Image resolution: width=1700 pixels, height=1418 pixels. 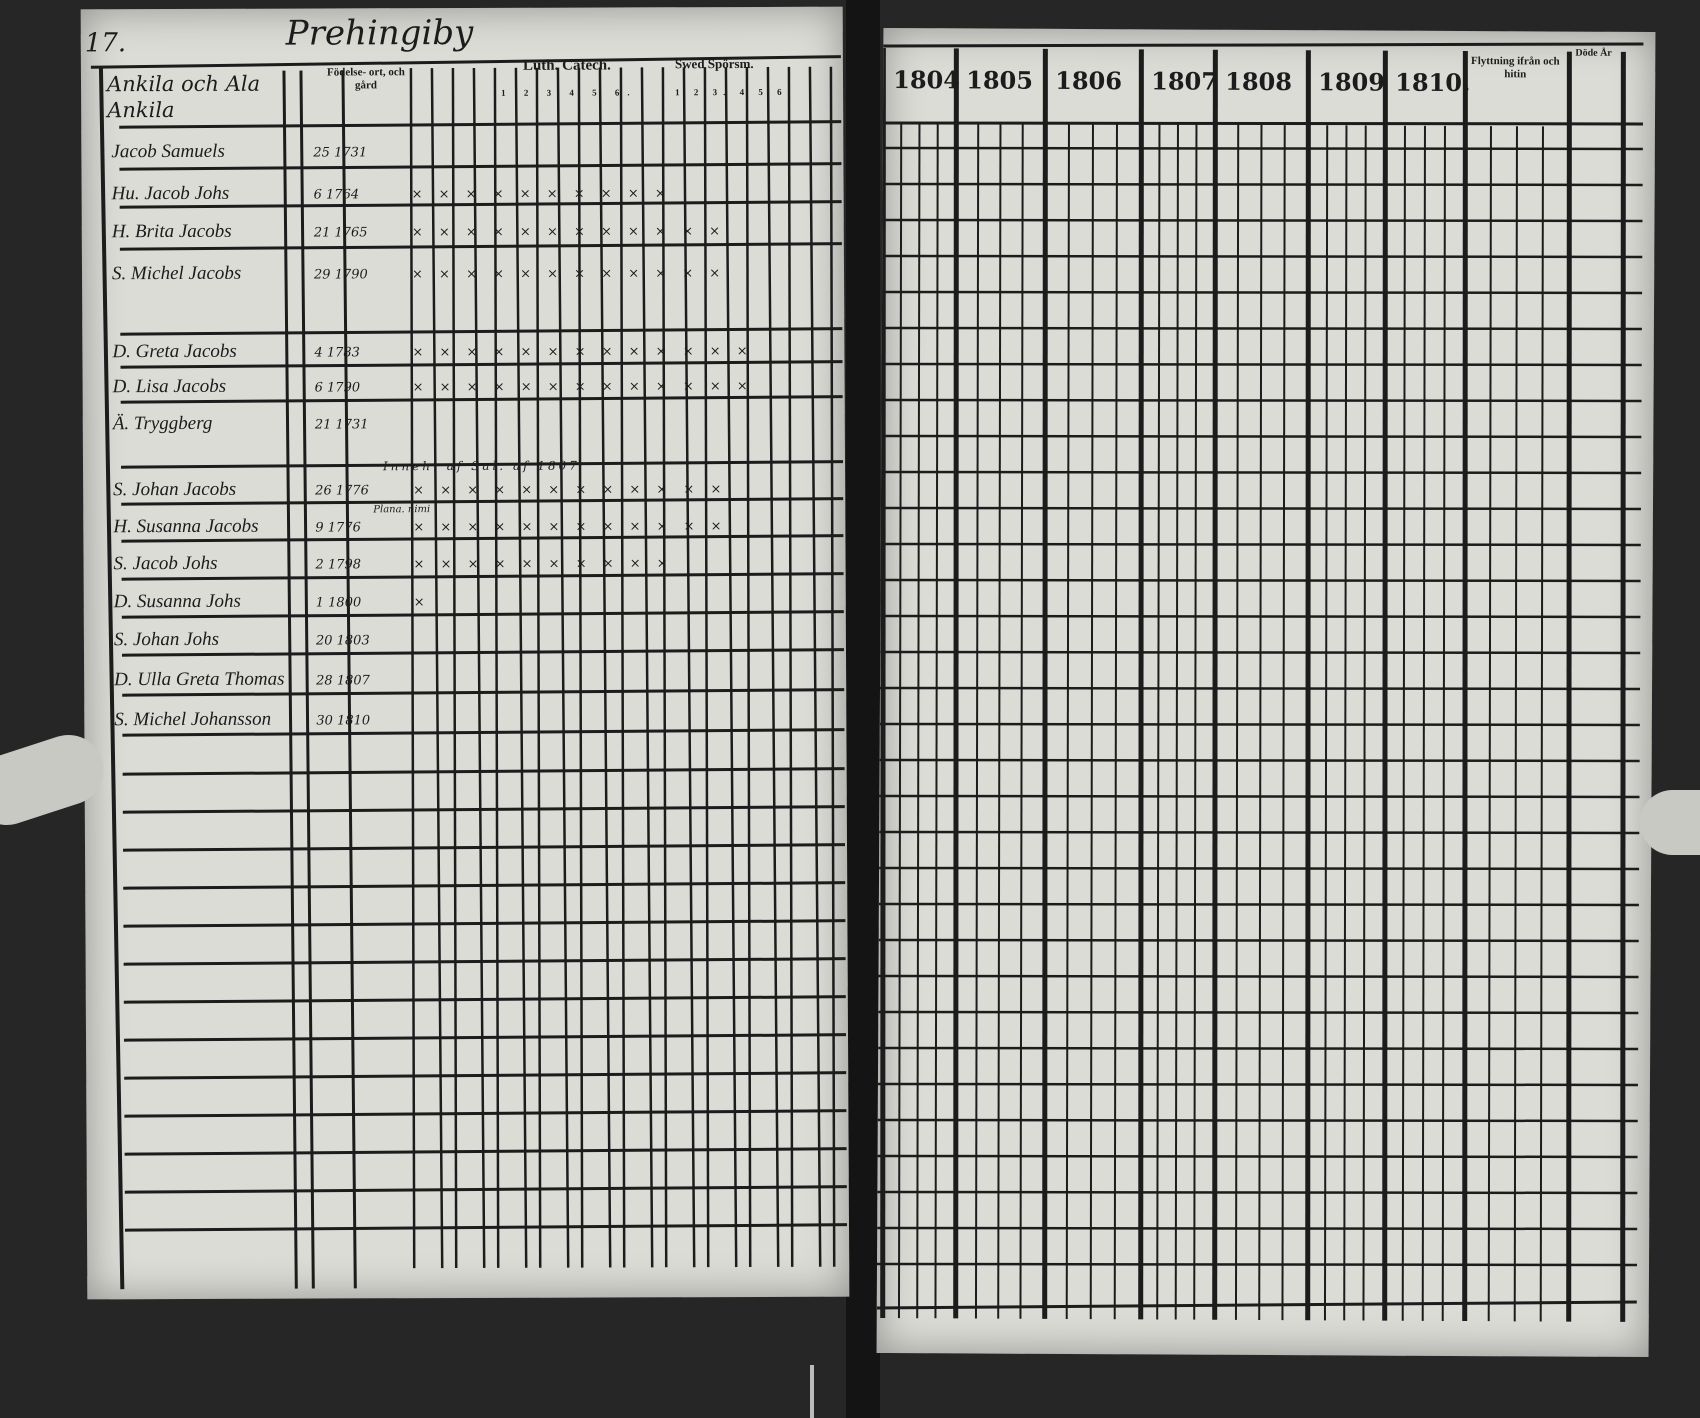 I want to click on birth-header: Födelse- ort, och gård, so click(x=365, y=79).